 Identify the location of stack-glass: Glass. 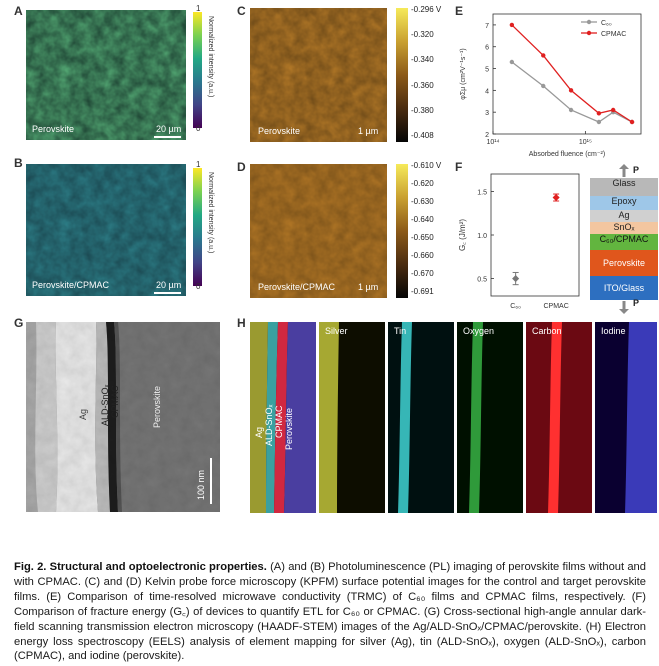
(624, 187).